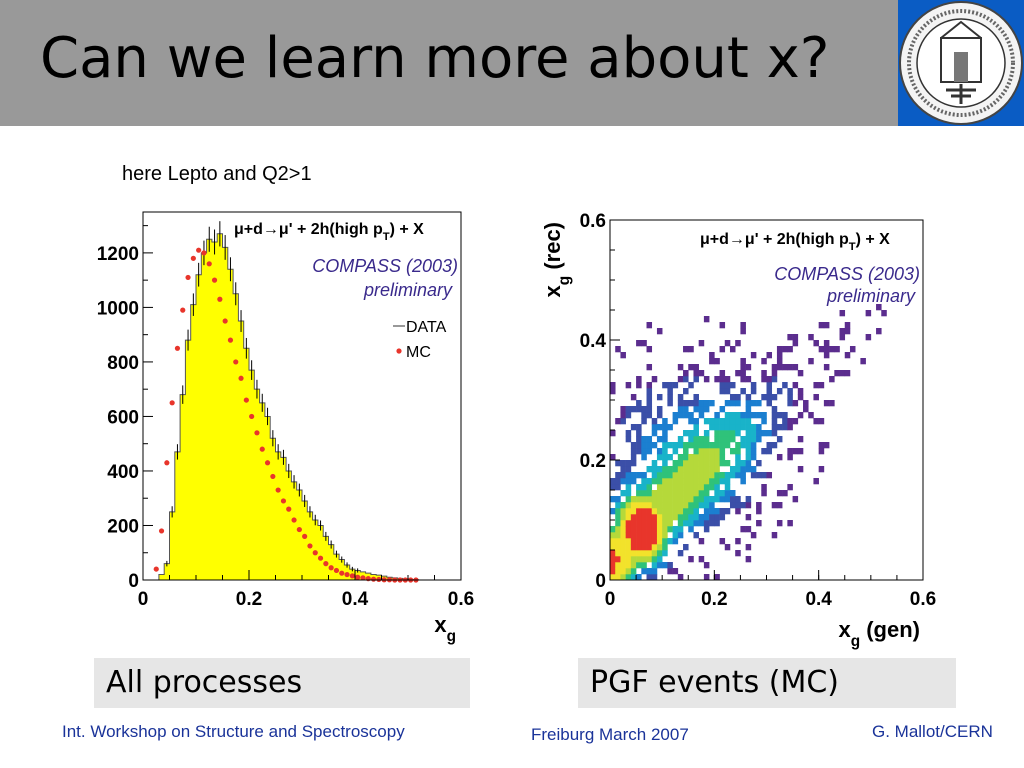 The height and width of the screenshot is (768, 1024). Describe the element at coordinates (118, 254) in the screenshot. I see `y-tick-label: 1200` at that location.